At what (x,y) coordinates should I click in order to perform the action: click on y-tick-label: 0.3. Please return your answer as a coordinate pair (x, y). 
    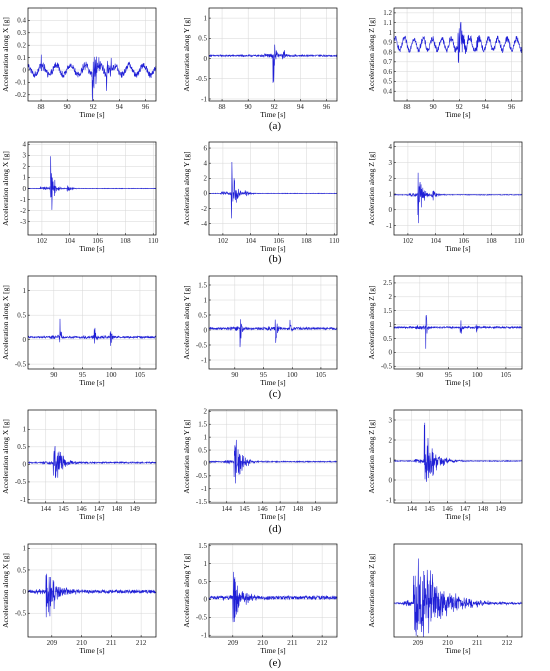
    Looking at the image, I should click on (21, 33).